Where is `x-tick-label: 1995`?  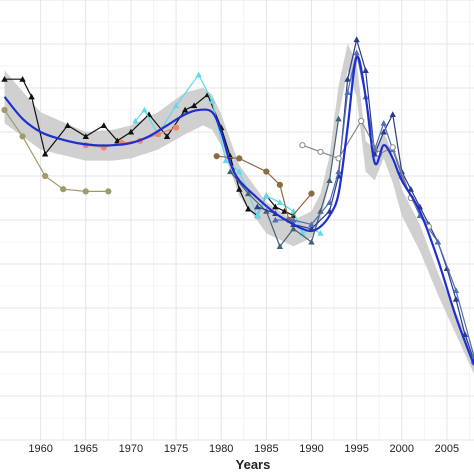
x-tick-label: 1995 is located at coordinates (356, 449).